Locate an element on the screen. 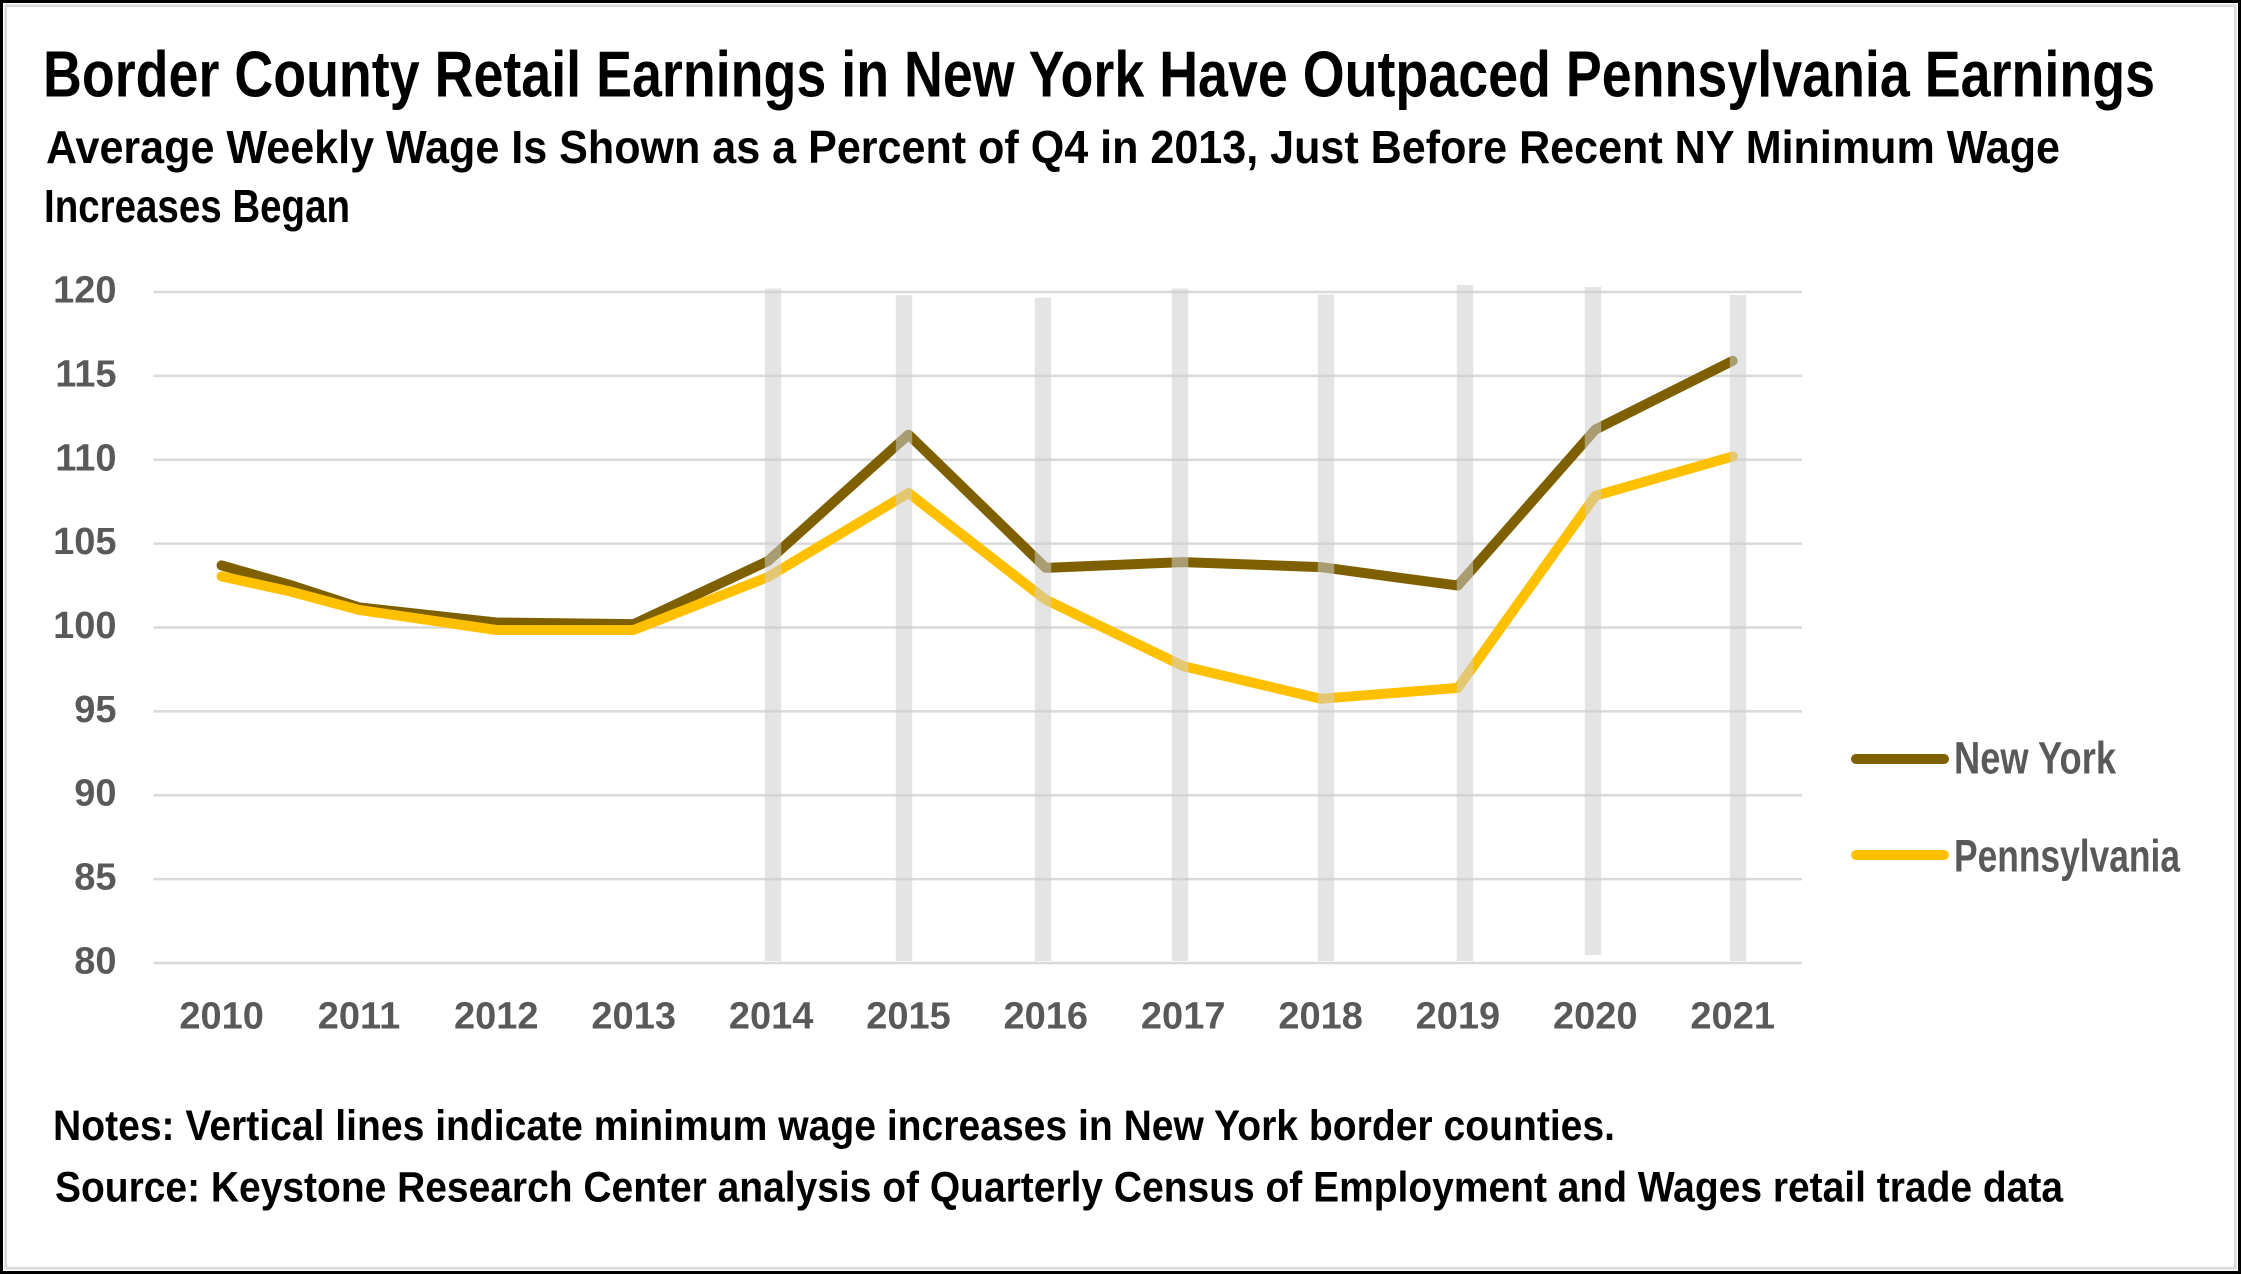 The height and width of the screenshot is (1274, 2241). svg-text: 2014 is located at coordinates (771, 1016).